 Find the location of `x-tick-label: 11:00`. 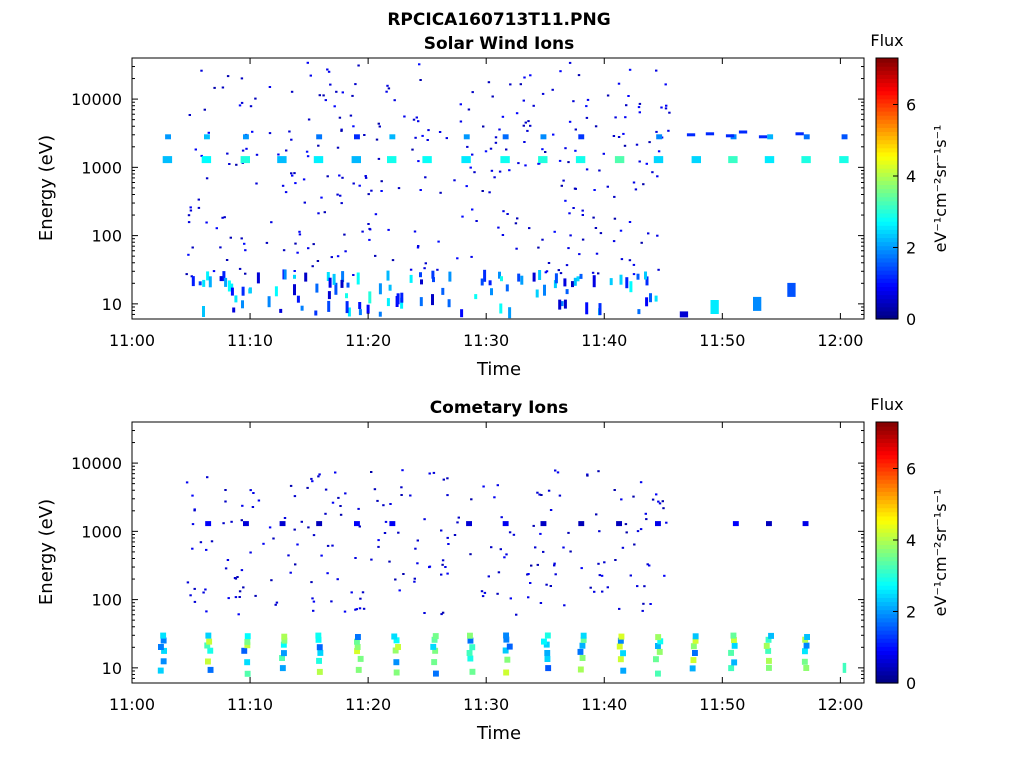

x-tick-label: 11:00 is located at coordinates (132, 340).